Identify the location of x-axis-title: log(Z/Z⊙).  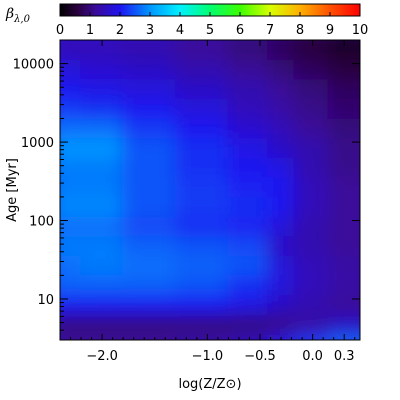
(209, 384).